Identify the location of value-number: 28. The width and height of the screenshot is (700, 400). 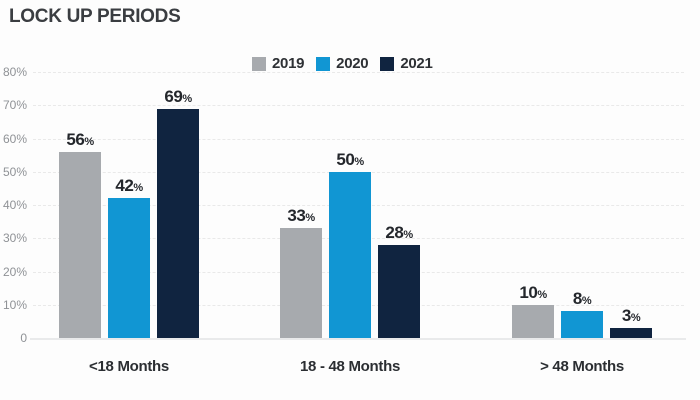
(394, 232).